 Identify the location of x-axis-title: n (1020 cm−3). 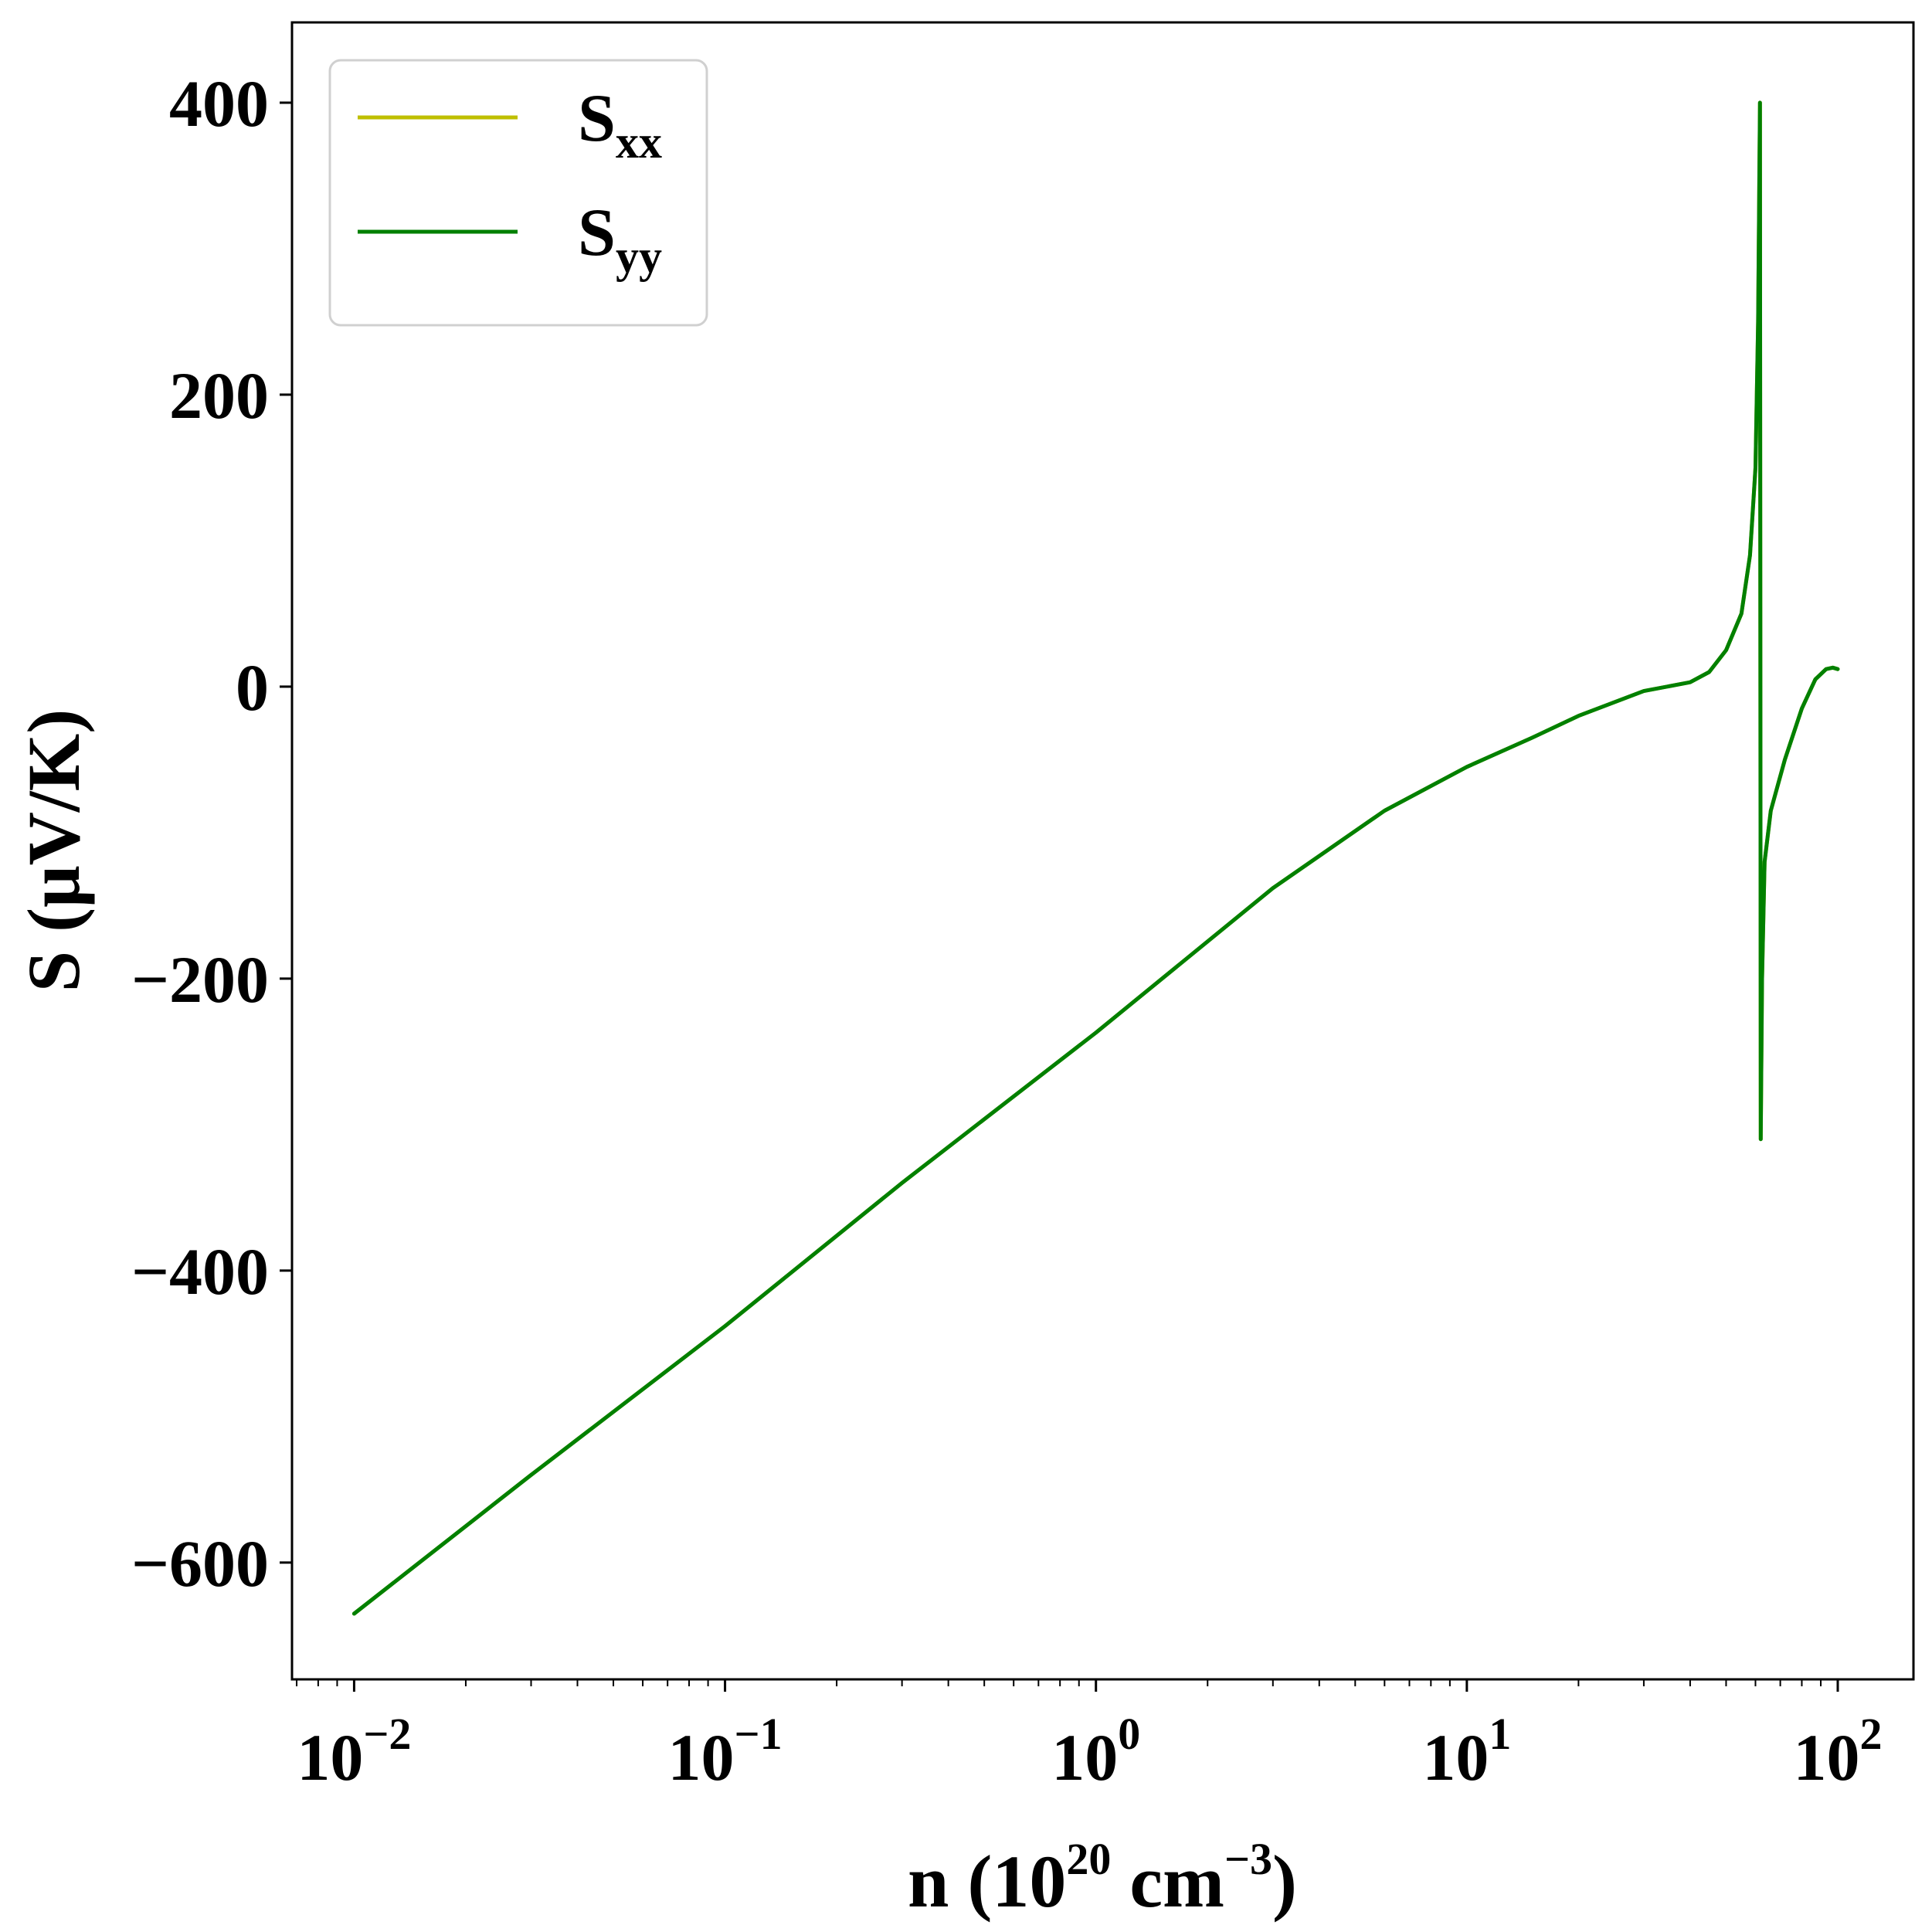
(1102, 1878).